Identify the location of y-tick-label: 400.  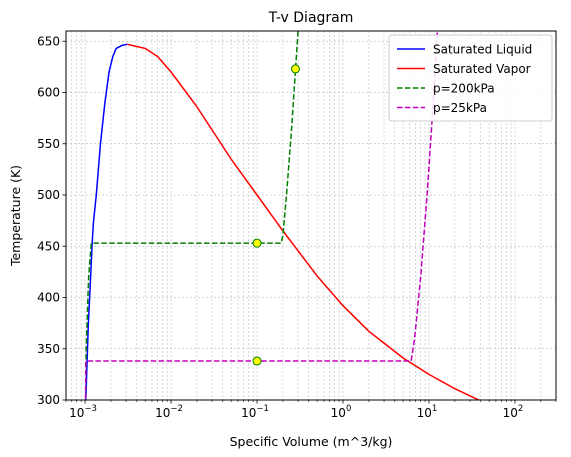
(48, 298).